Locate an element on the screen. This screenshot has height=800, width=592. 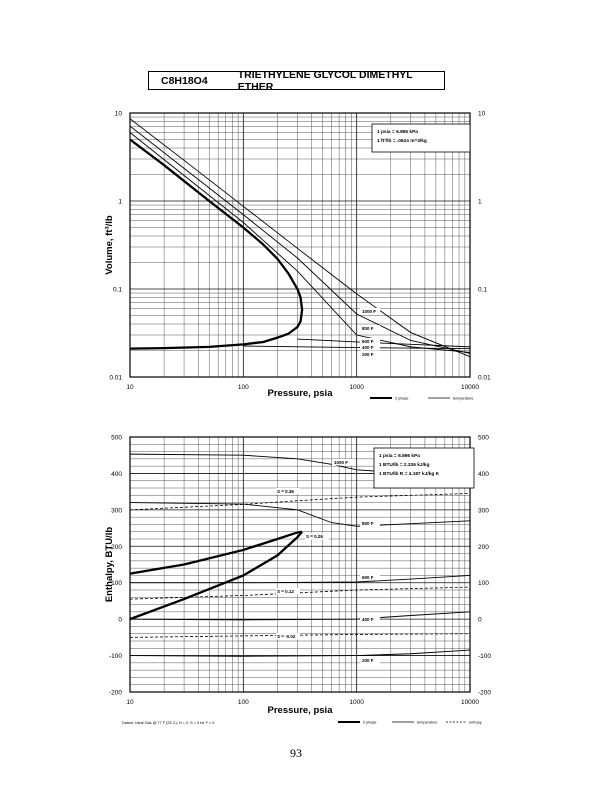
conversion-note: 1 BTU/lb = 2.326 kJ/kg is located at coordinates (404, 465).